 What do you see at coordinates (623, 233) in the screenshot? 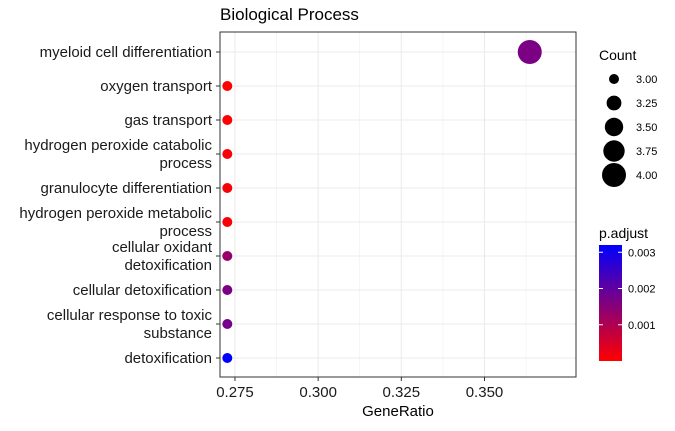
I see `legend-title: p.adjust` at bounding box center [623, 233].